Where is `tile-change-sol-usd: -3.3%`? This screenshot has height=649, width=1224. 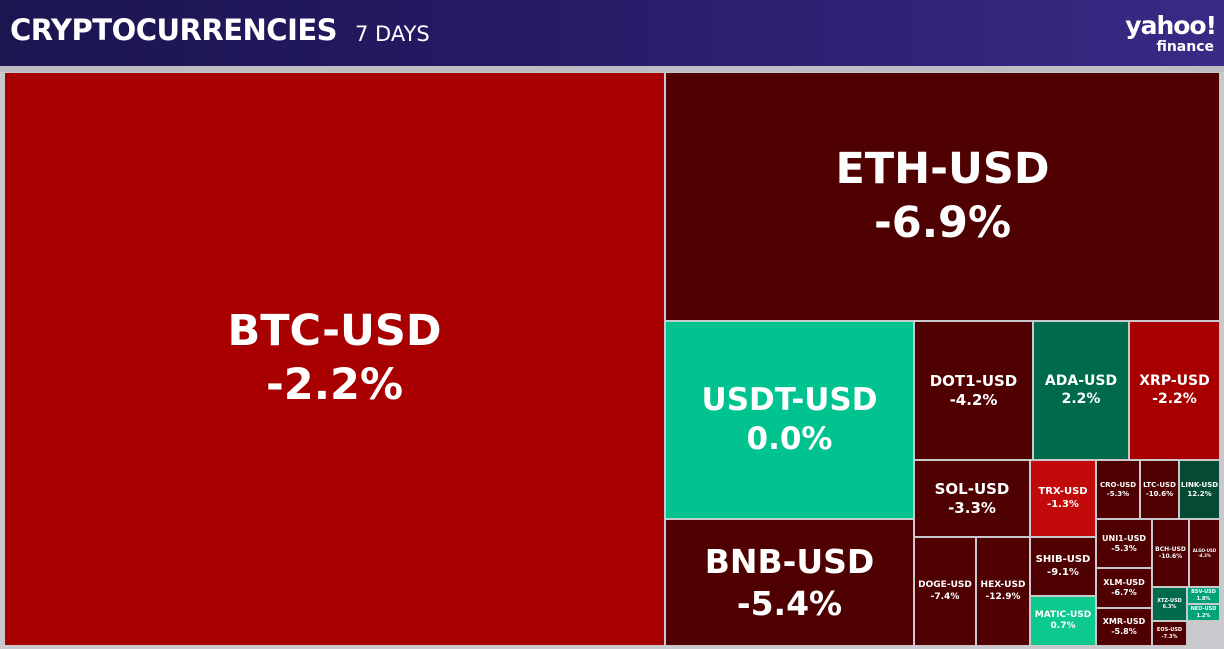
tile-change-sol-usd: -3.3% is located at coordinates (972, 507).